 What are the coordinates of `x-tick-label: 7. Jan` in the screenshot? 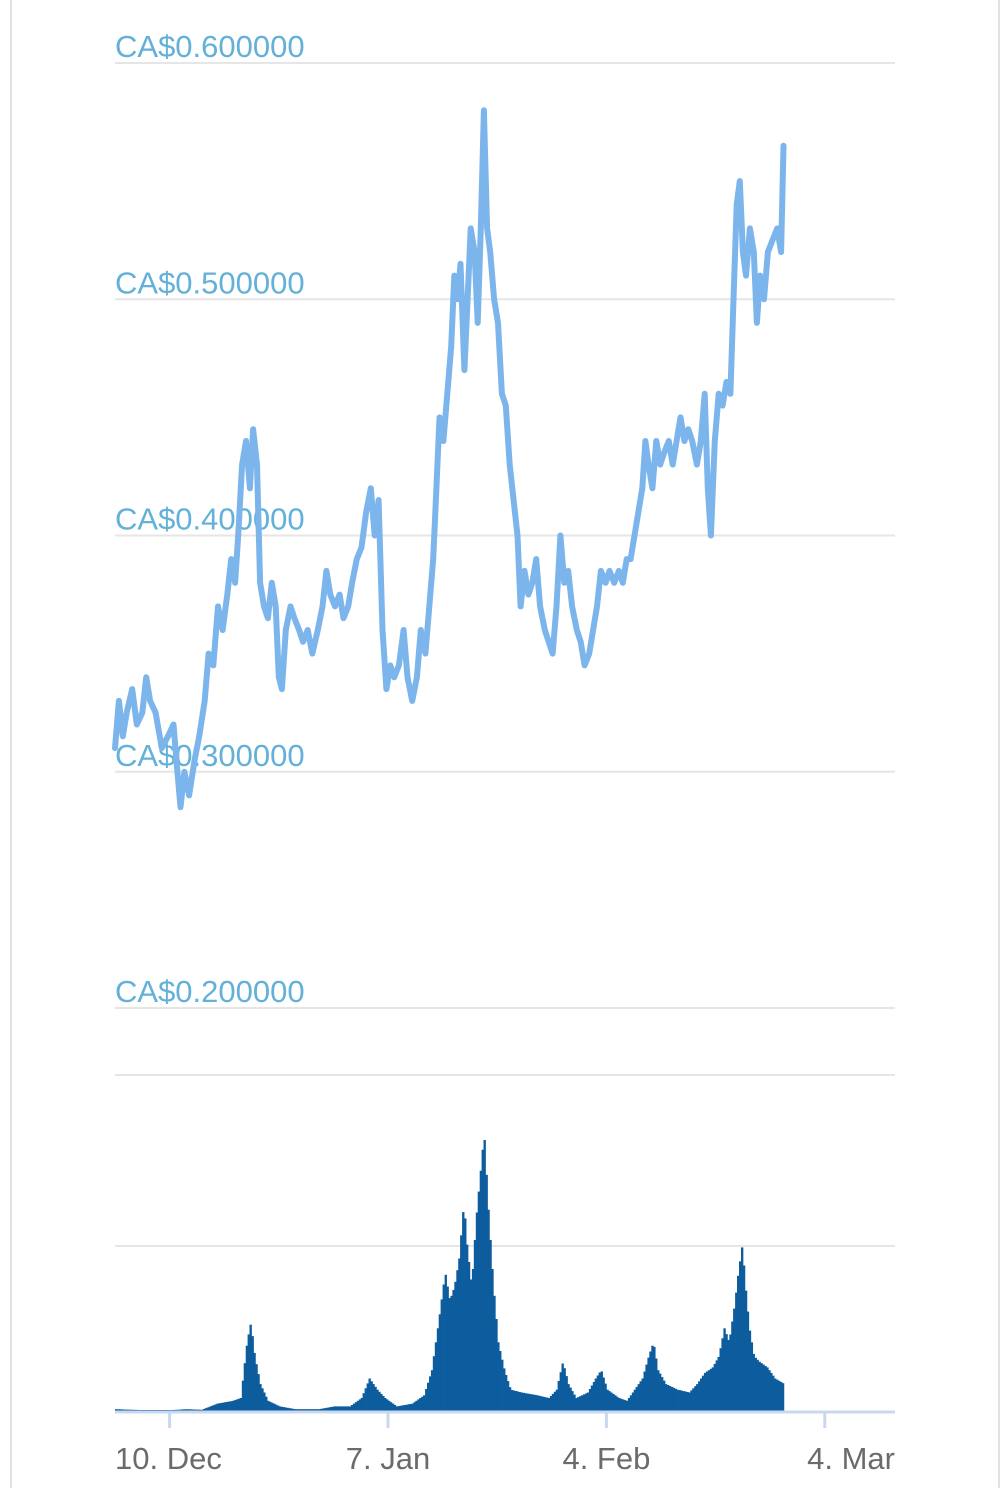 It's located at (388, 1458).